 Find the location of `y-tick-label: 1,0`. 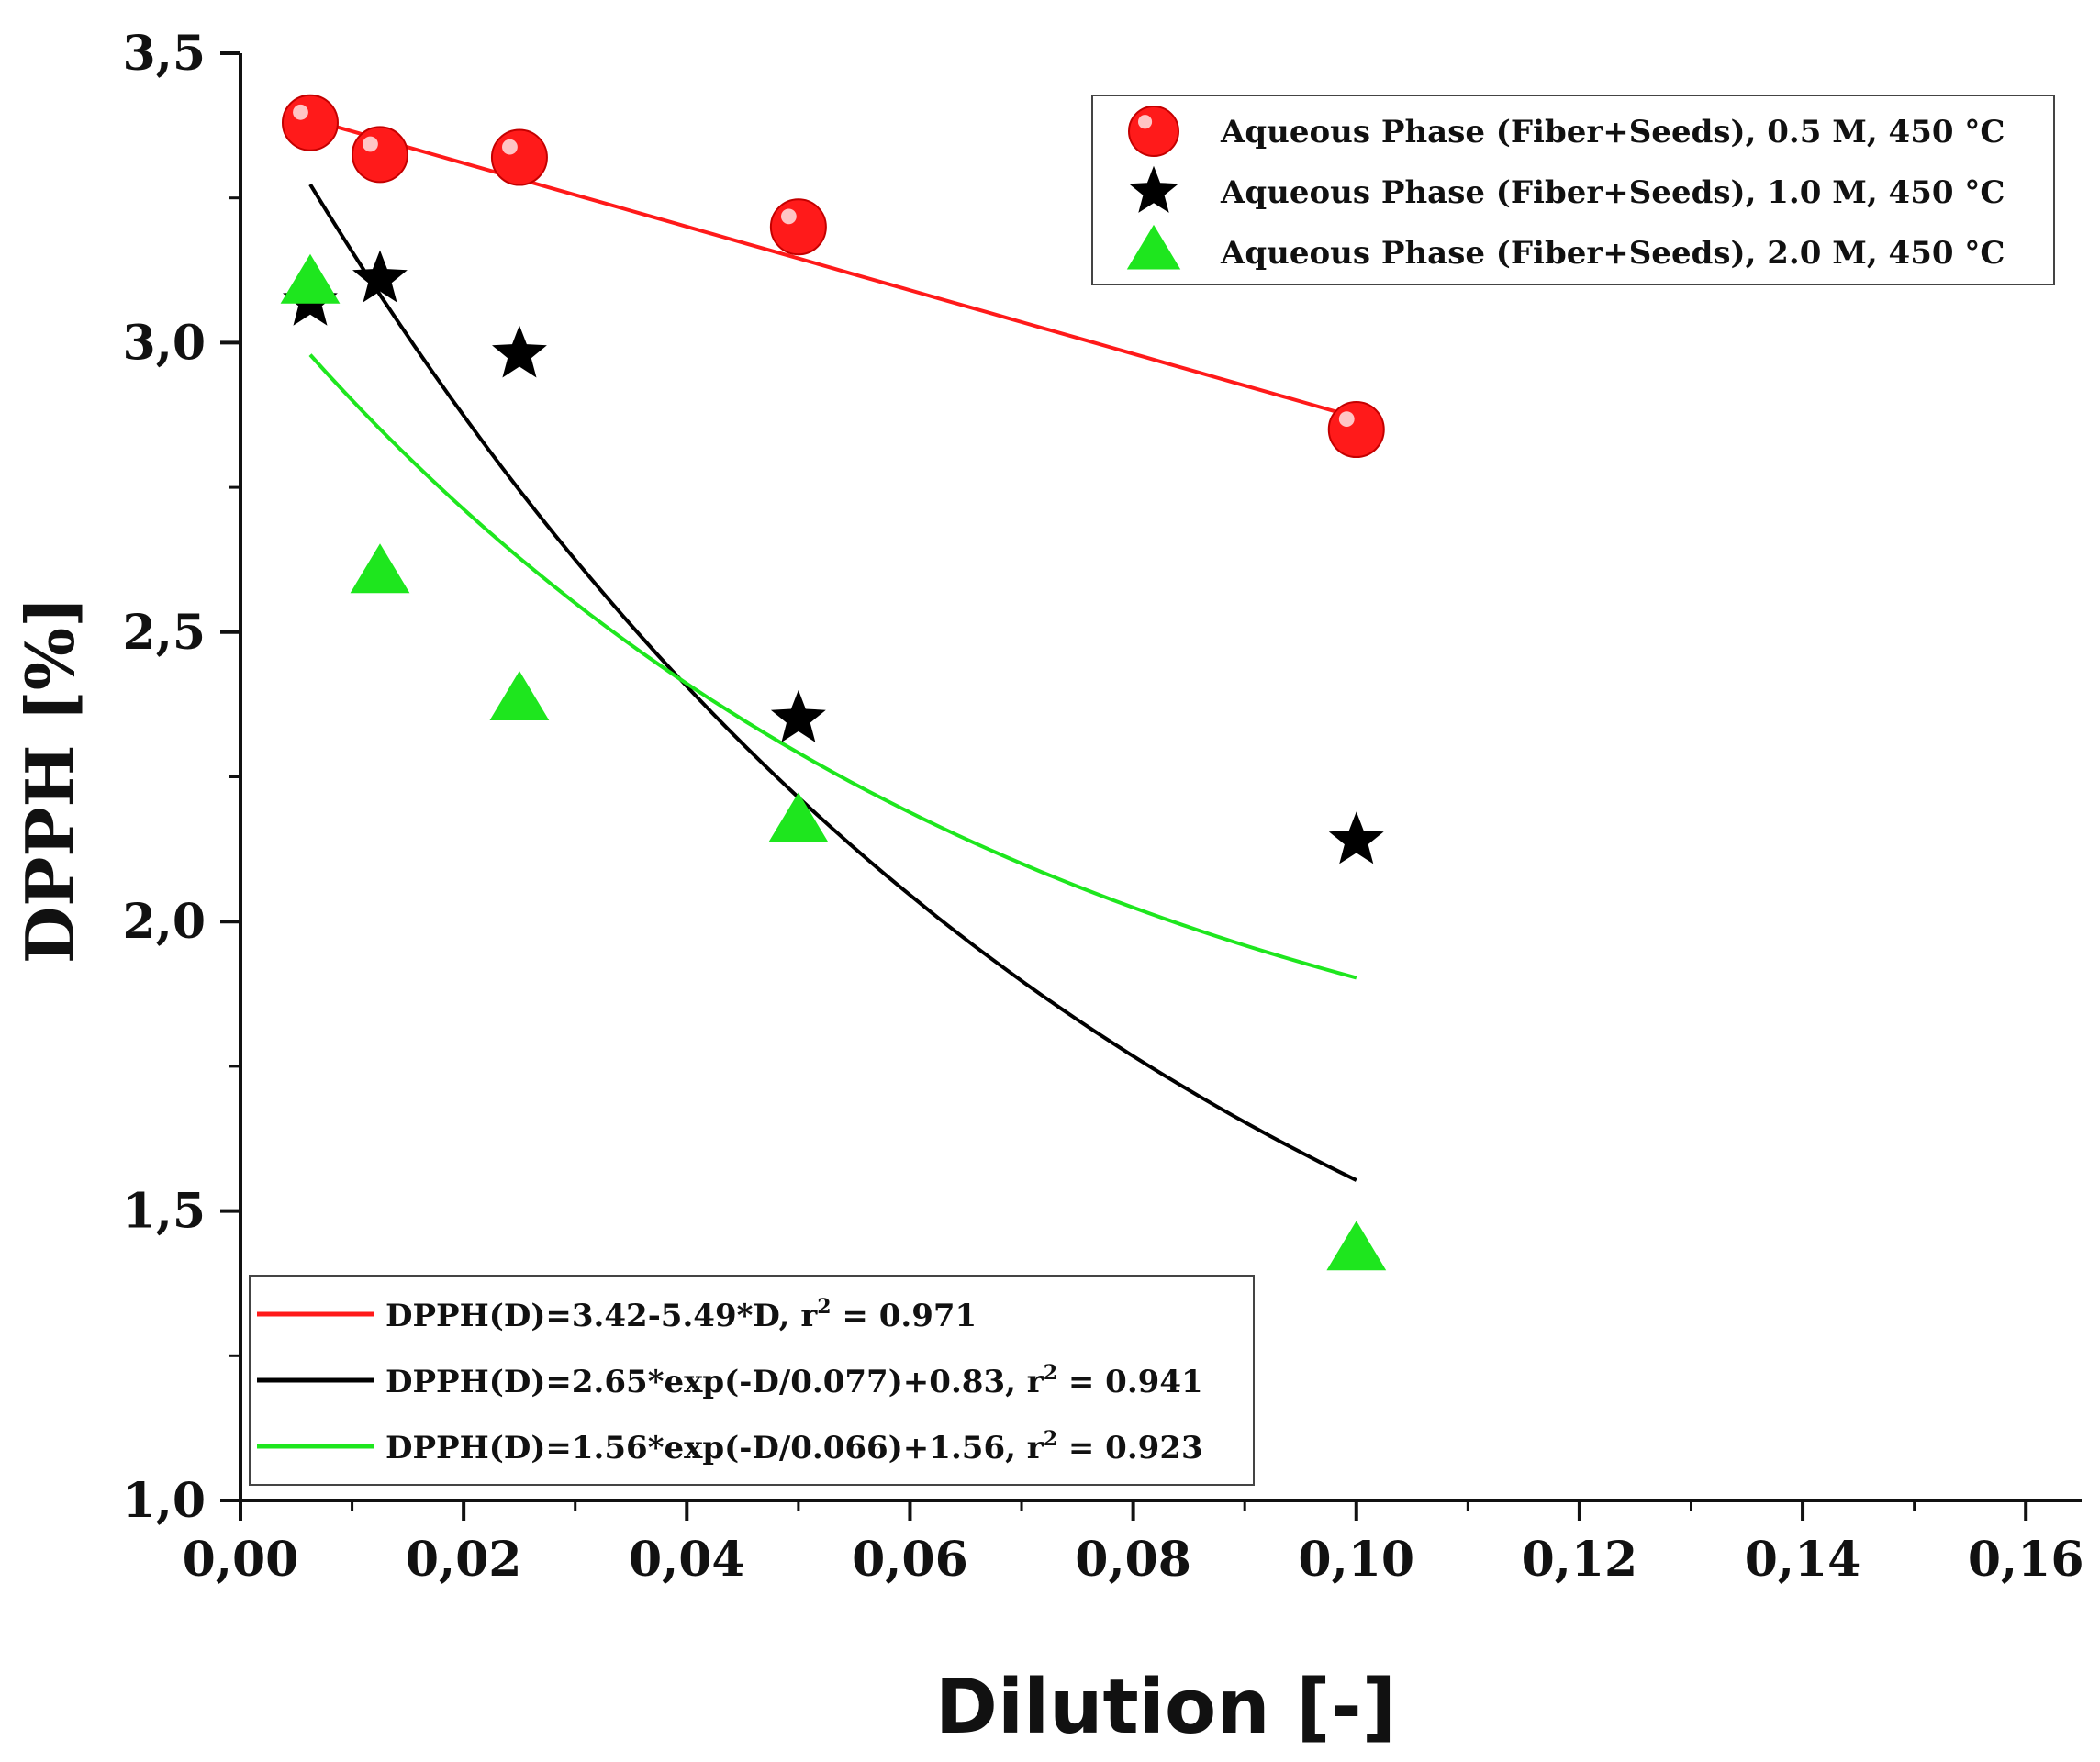

y-tick-label: 1,0 is located at coordinates (164, 1501).